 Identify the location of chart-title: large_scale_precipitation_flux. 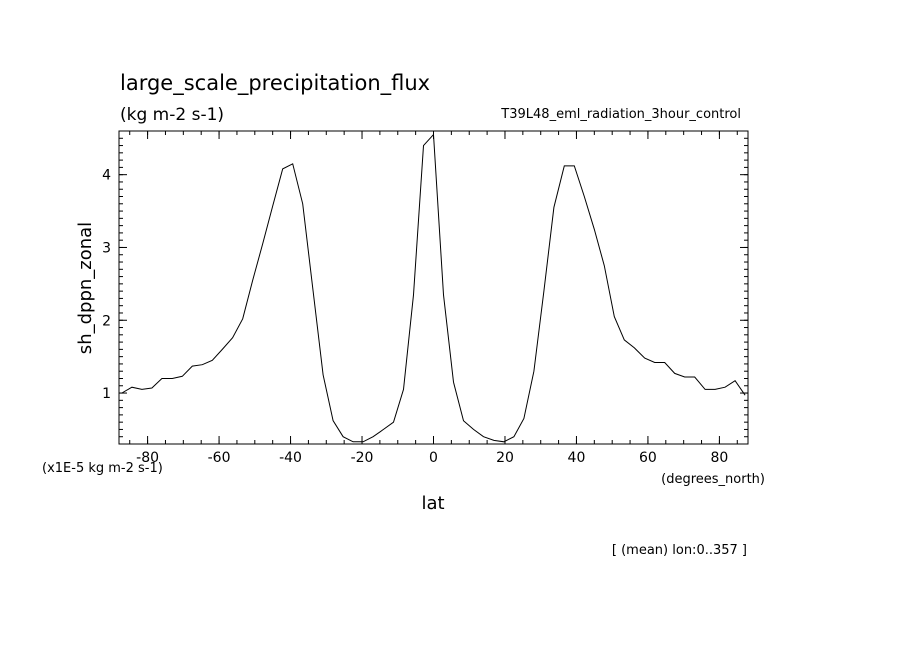
(275, 83).